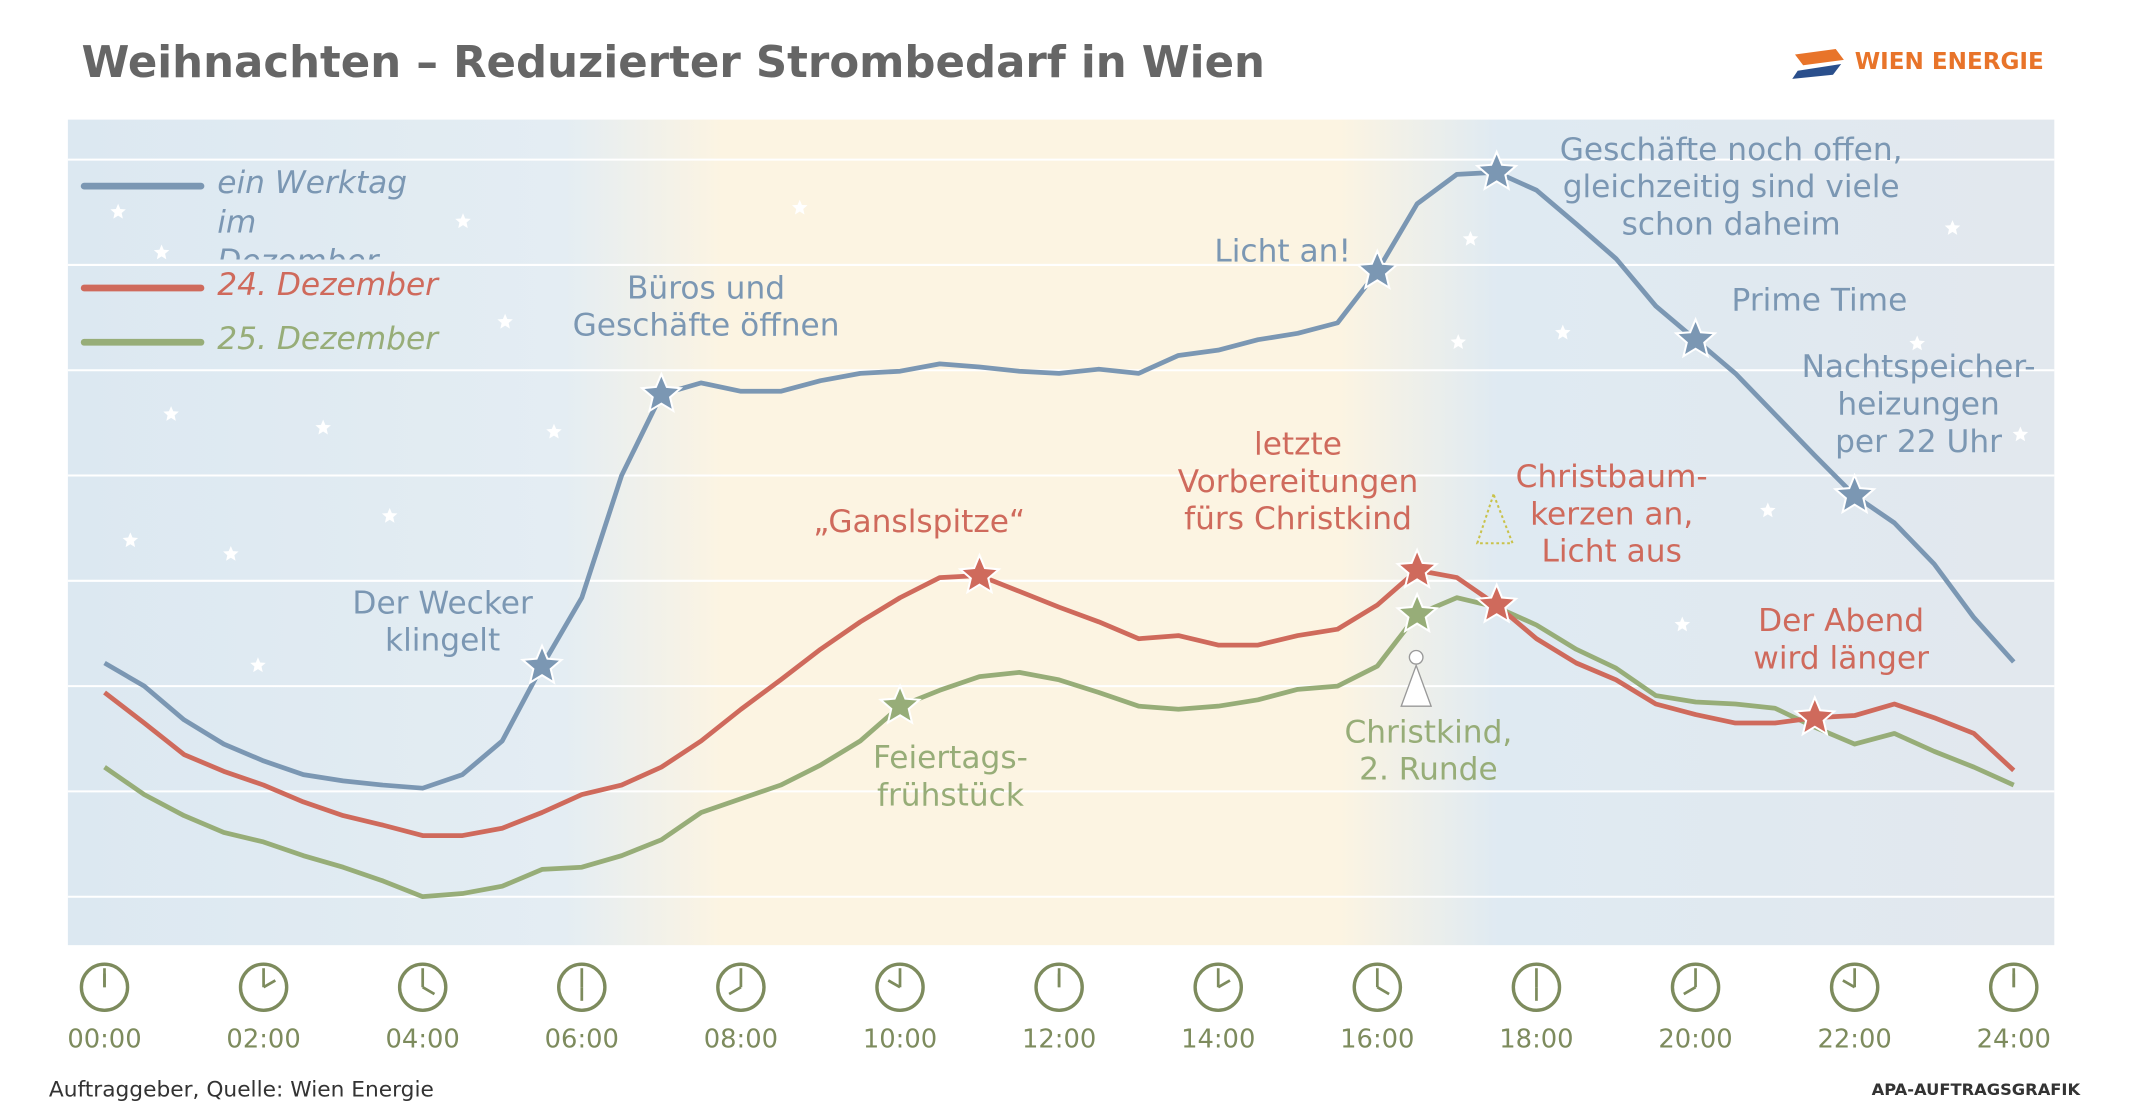 This screenshot has height=1115, width=2129. I want to click on annotation: Geschäfte öffnen, so click(706, 326).